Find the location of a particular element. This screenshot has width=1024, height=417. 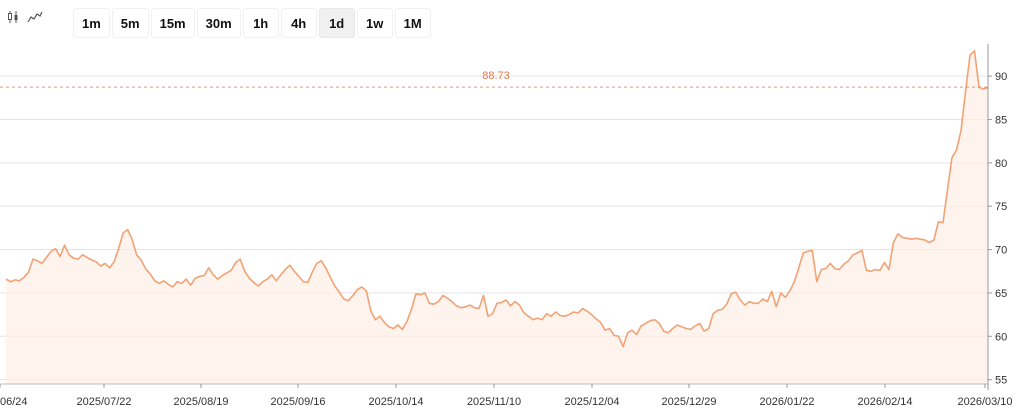

current-price-label: 88.73 is located at coordinates (496, 76).